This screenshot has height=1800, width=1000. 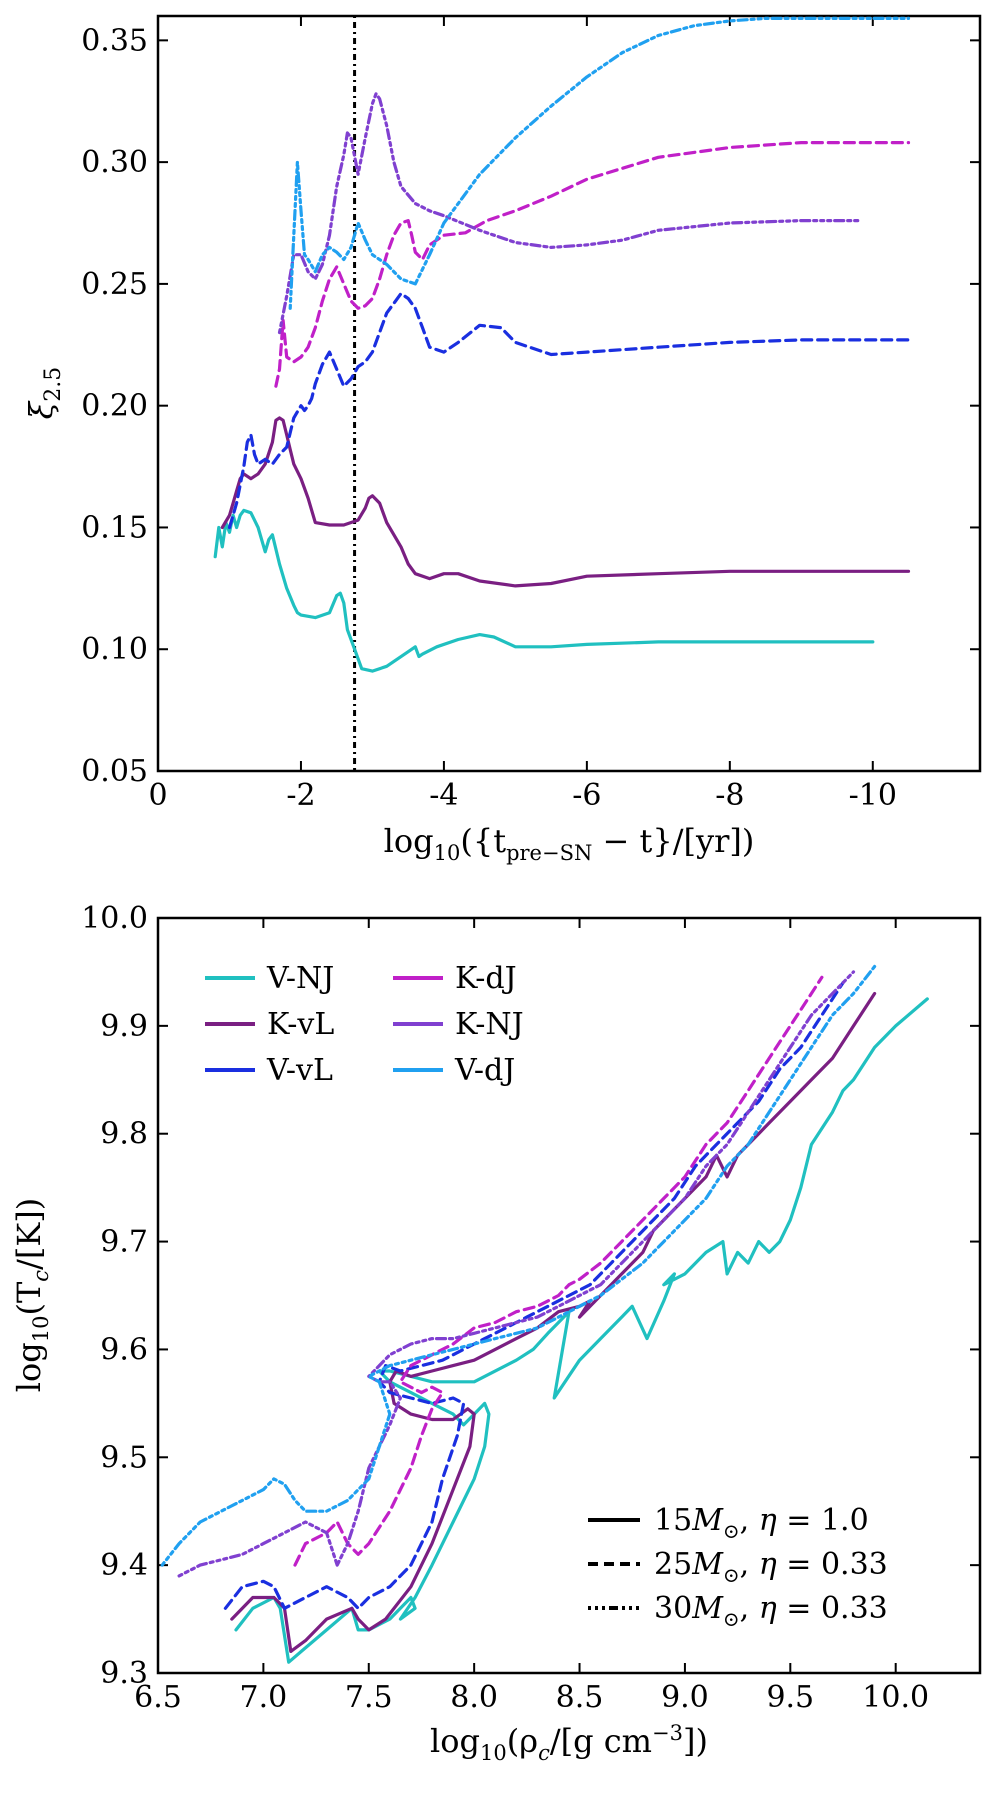 I want to click on bottom-x-tick-label: 7.5, so click(x=369, y=1697).